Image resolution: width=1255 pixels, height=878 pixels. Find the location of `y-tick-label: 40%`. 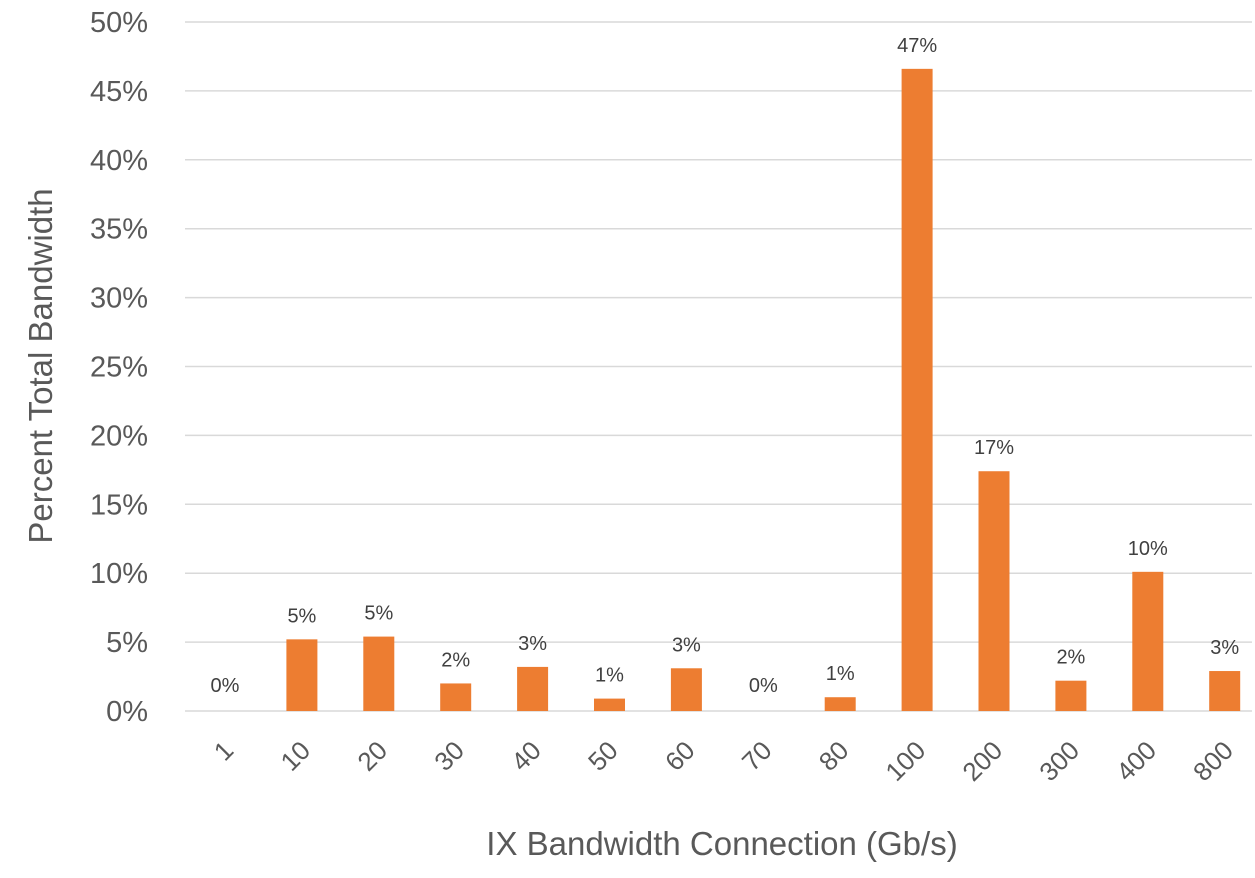

y-tick-label: 40% is located at coordinates (119, 161).